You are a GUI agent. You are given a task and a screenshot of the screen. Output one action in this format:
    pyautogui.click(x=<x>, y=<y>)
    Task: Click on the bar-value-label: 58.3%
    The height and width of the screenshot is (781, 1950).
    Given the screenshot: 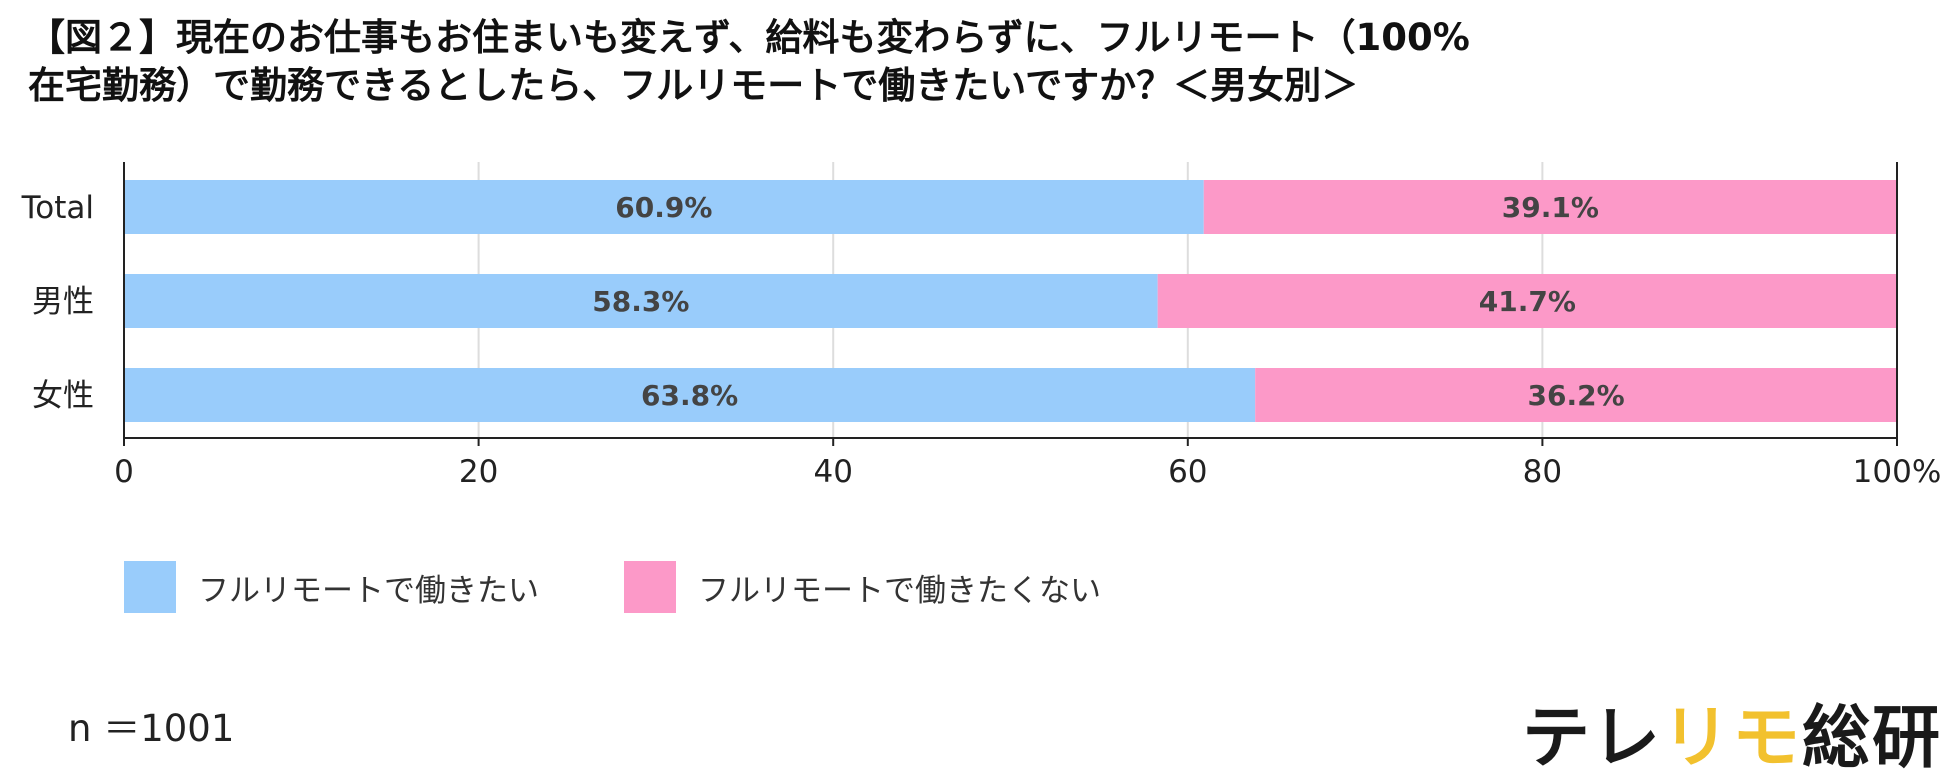 What is the action you would take?
    pyautogui.click(x=640, y=301)
    